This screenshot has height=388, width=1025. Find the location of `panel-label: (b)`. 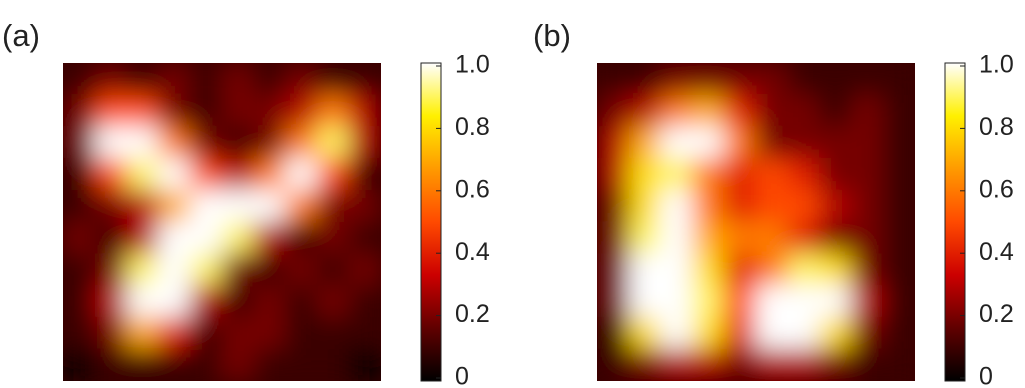

panel-label: (b) is located at coordinates (552, 35).